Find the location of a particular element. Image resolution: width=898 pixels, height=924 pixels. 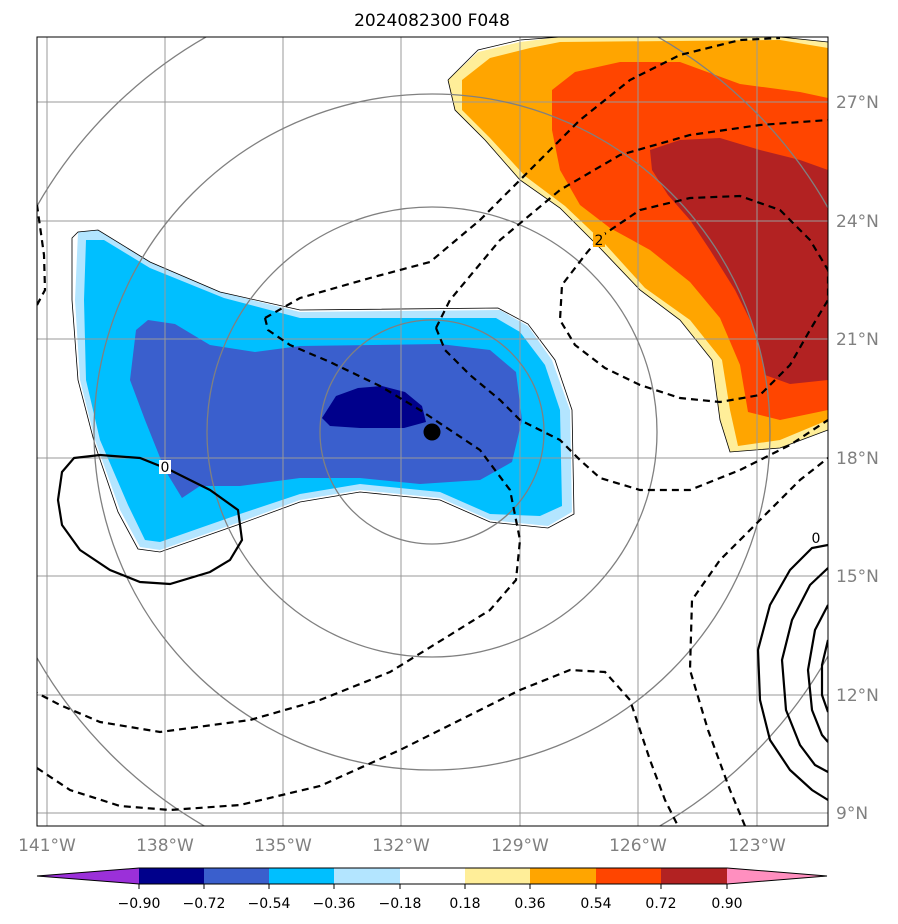

lon-tick-label: 135°W is located at coordinates (283, 846).